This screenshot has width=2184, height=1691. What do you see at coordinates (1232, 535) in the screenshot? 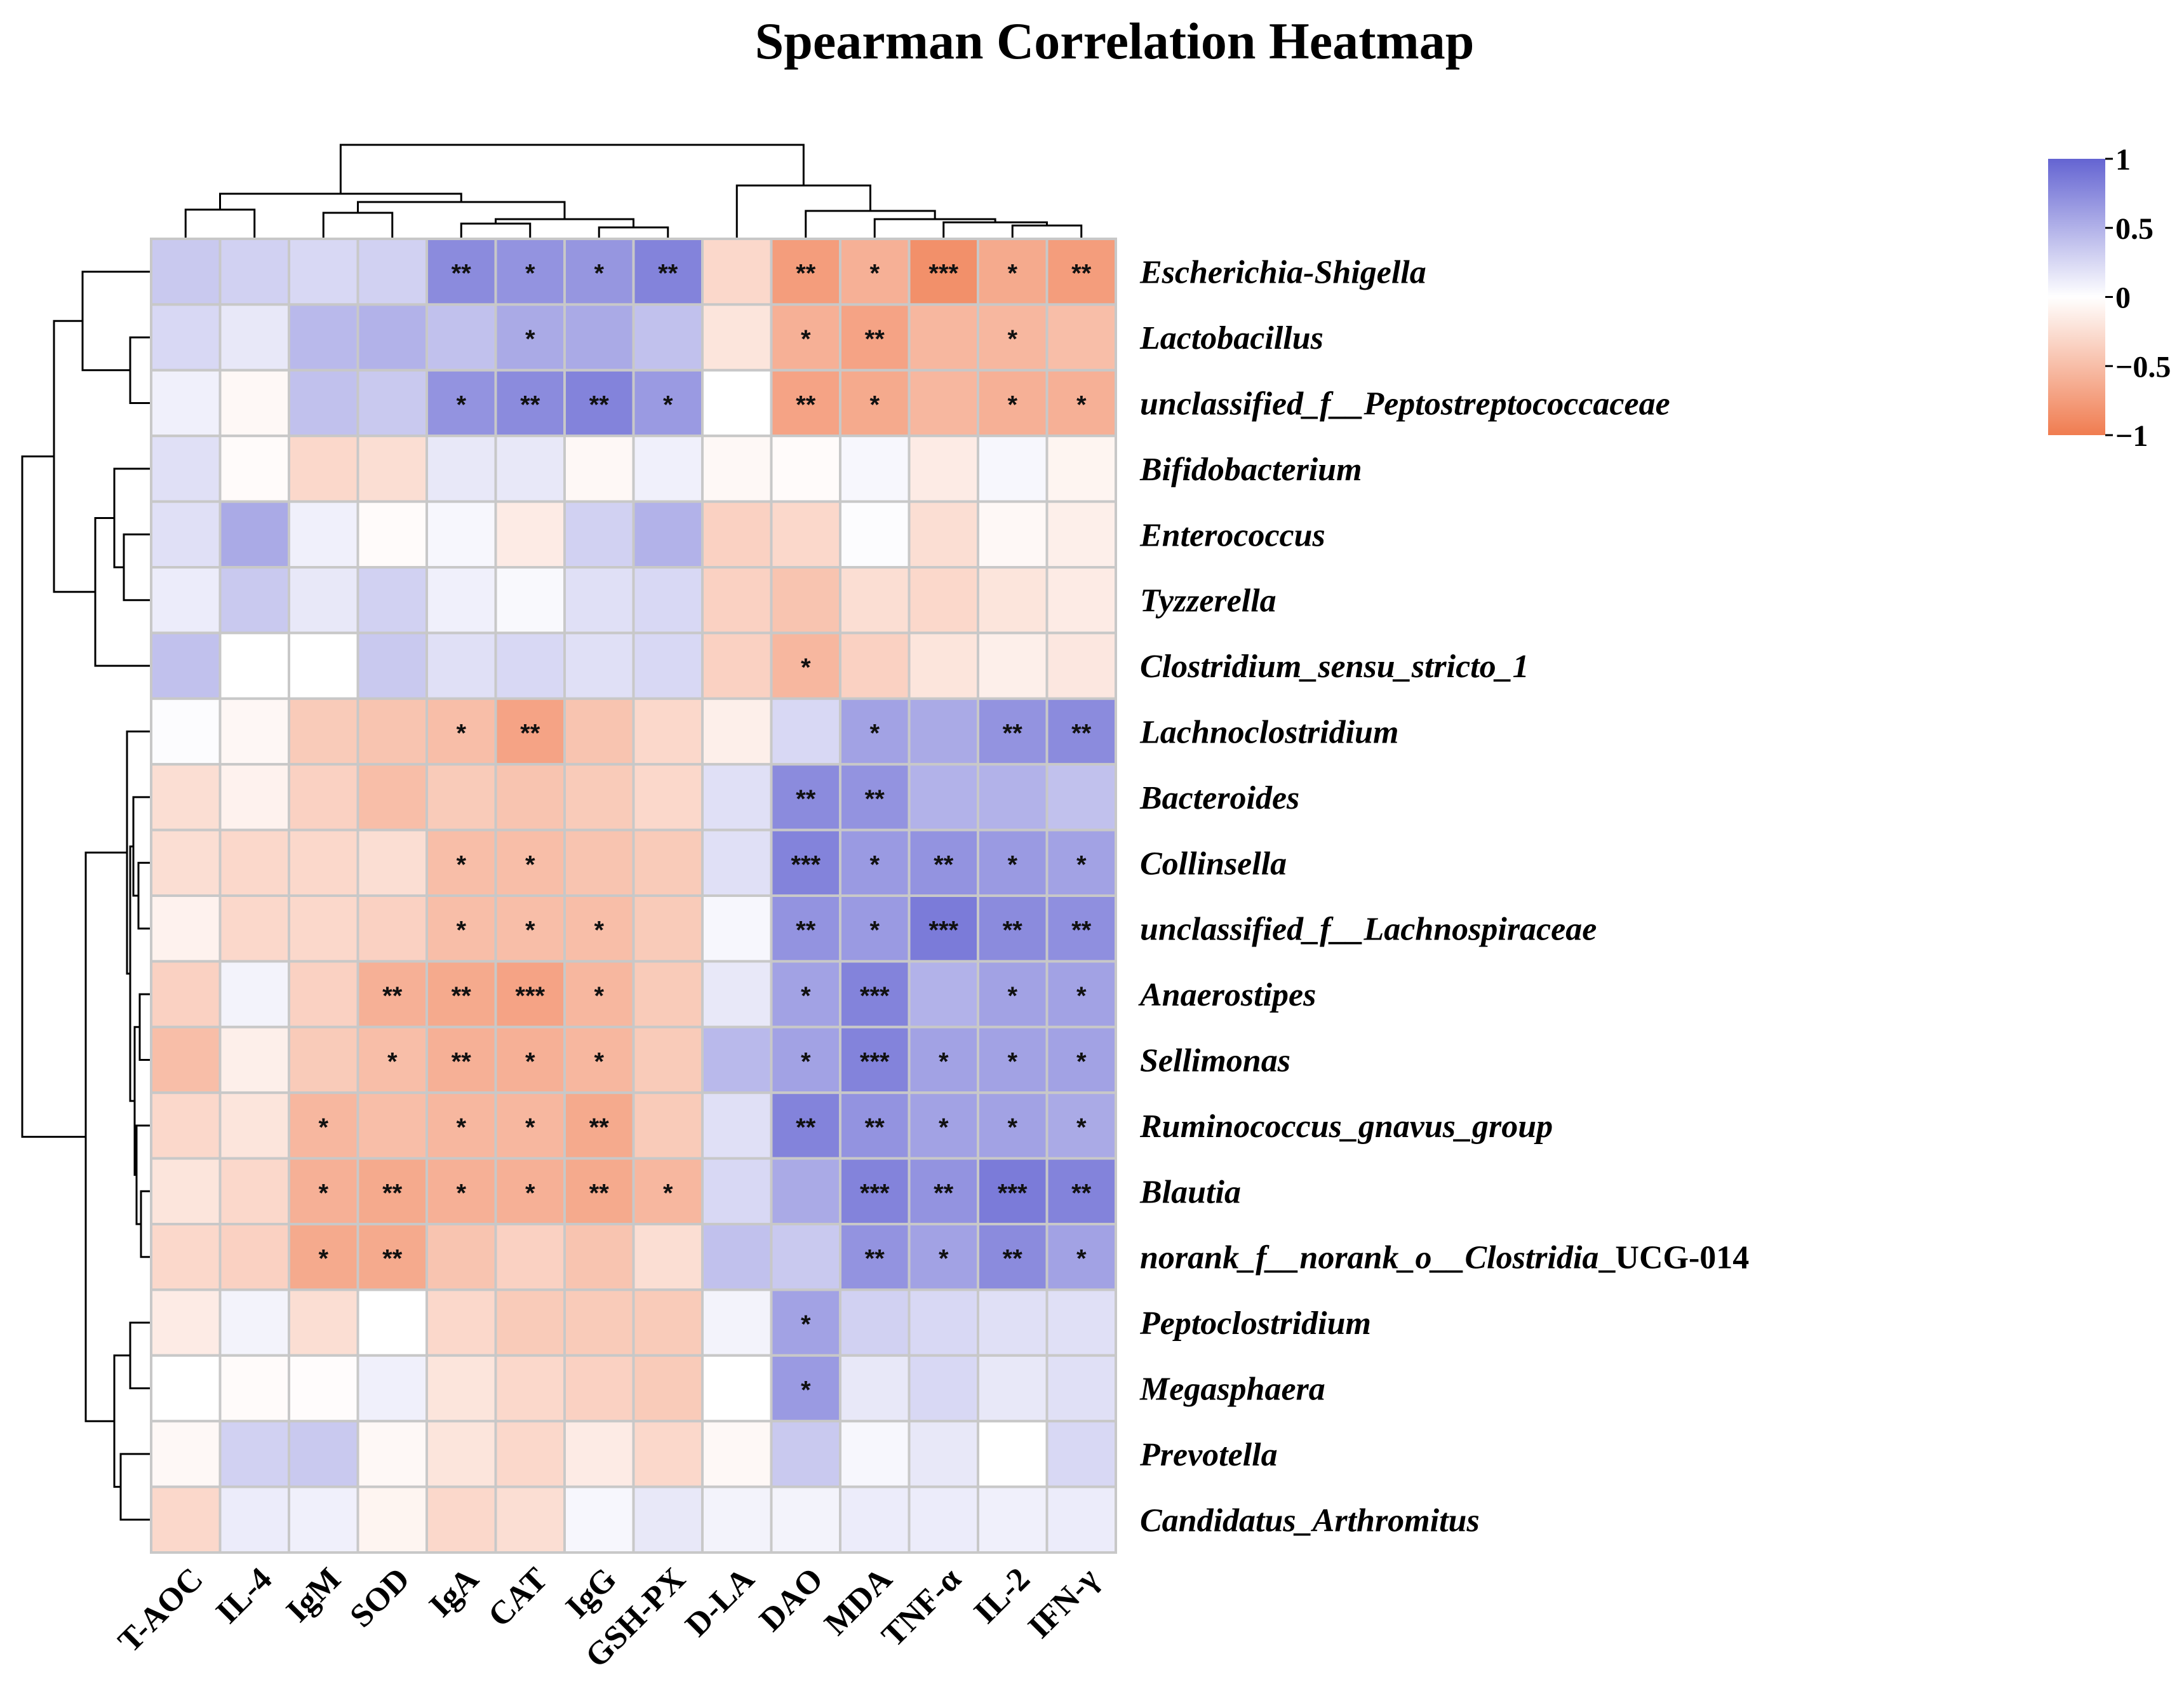
I see `row-label: Enterococcus` at bounding box center [1232, 535].